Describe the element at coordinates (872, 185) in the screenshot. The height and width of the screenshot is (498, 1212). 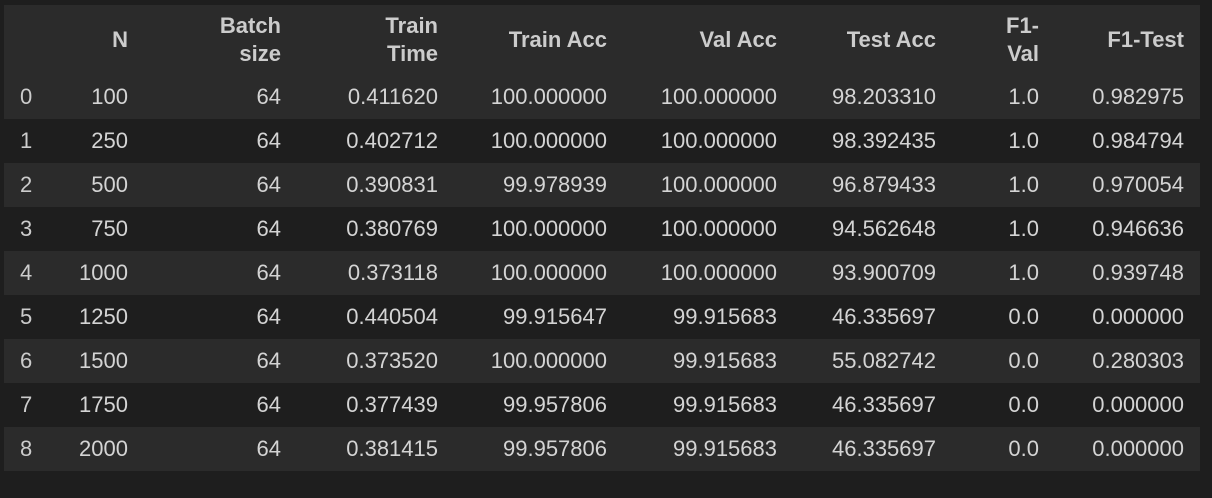
I see `cell-test-acc: 96.879433` at that location.